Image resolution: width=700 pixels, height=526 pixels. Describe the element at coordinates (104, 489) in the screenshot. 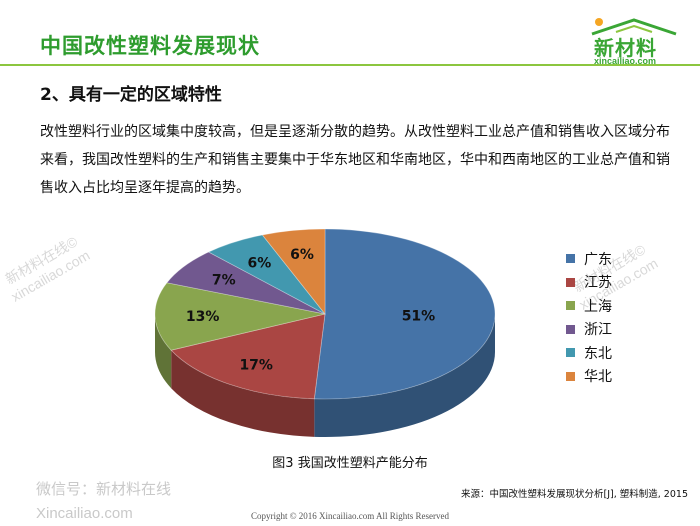

I see `wechat-id: 微信号：新材料在线` at that location.